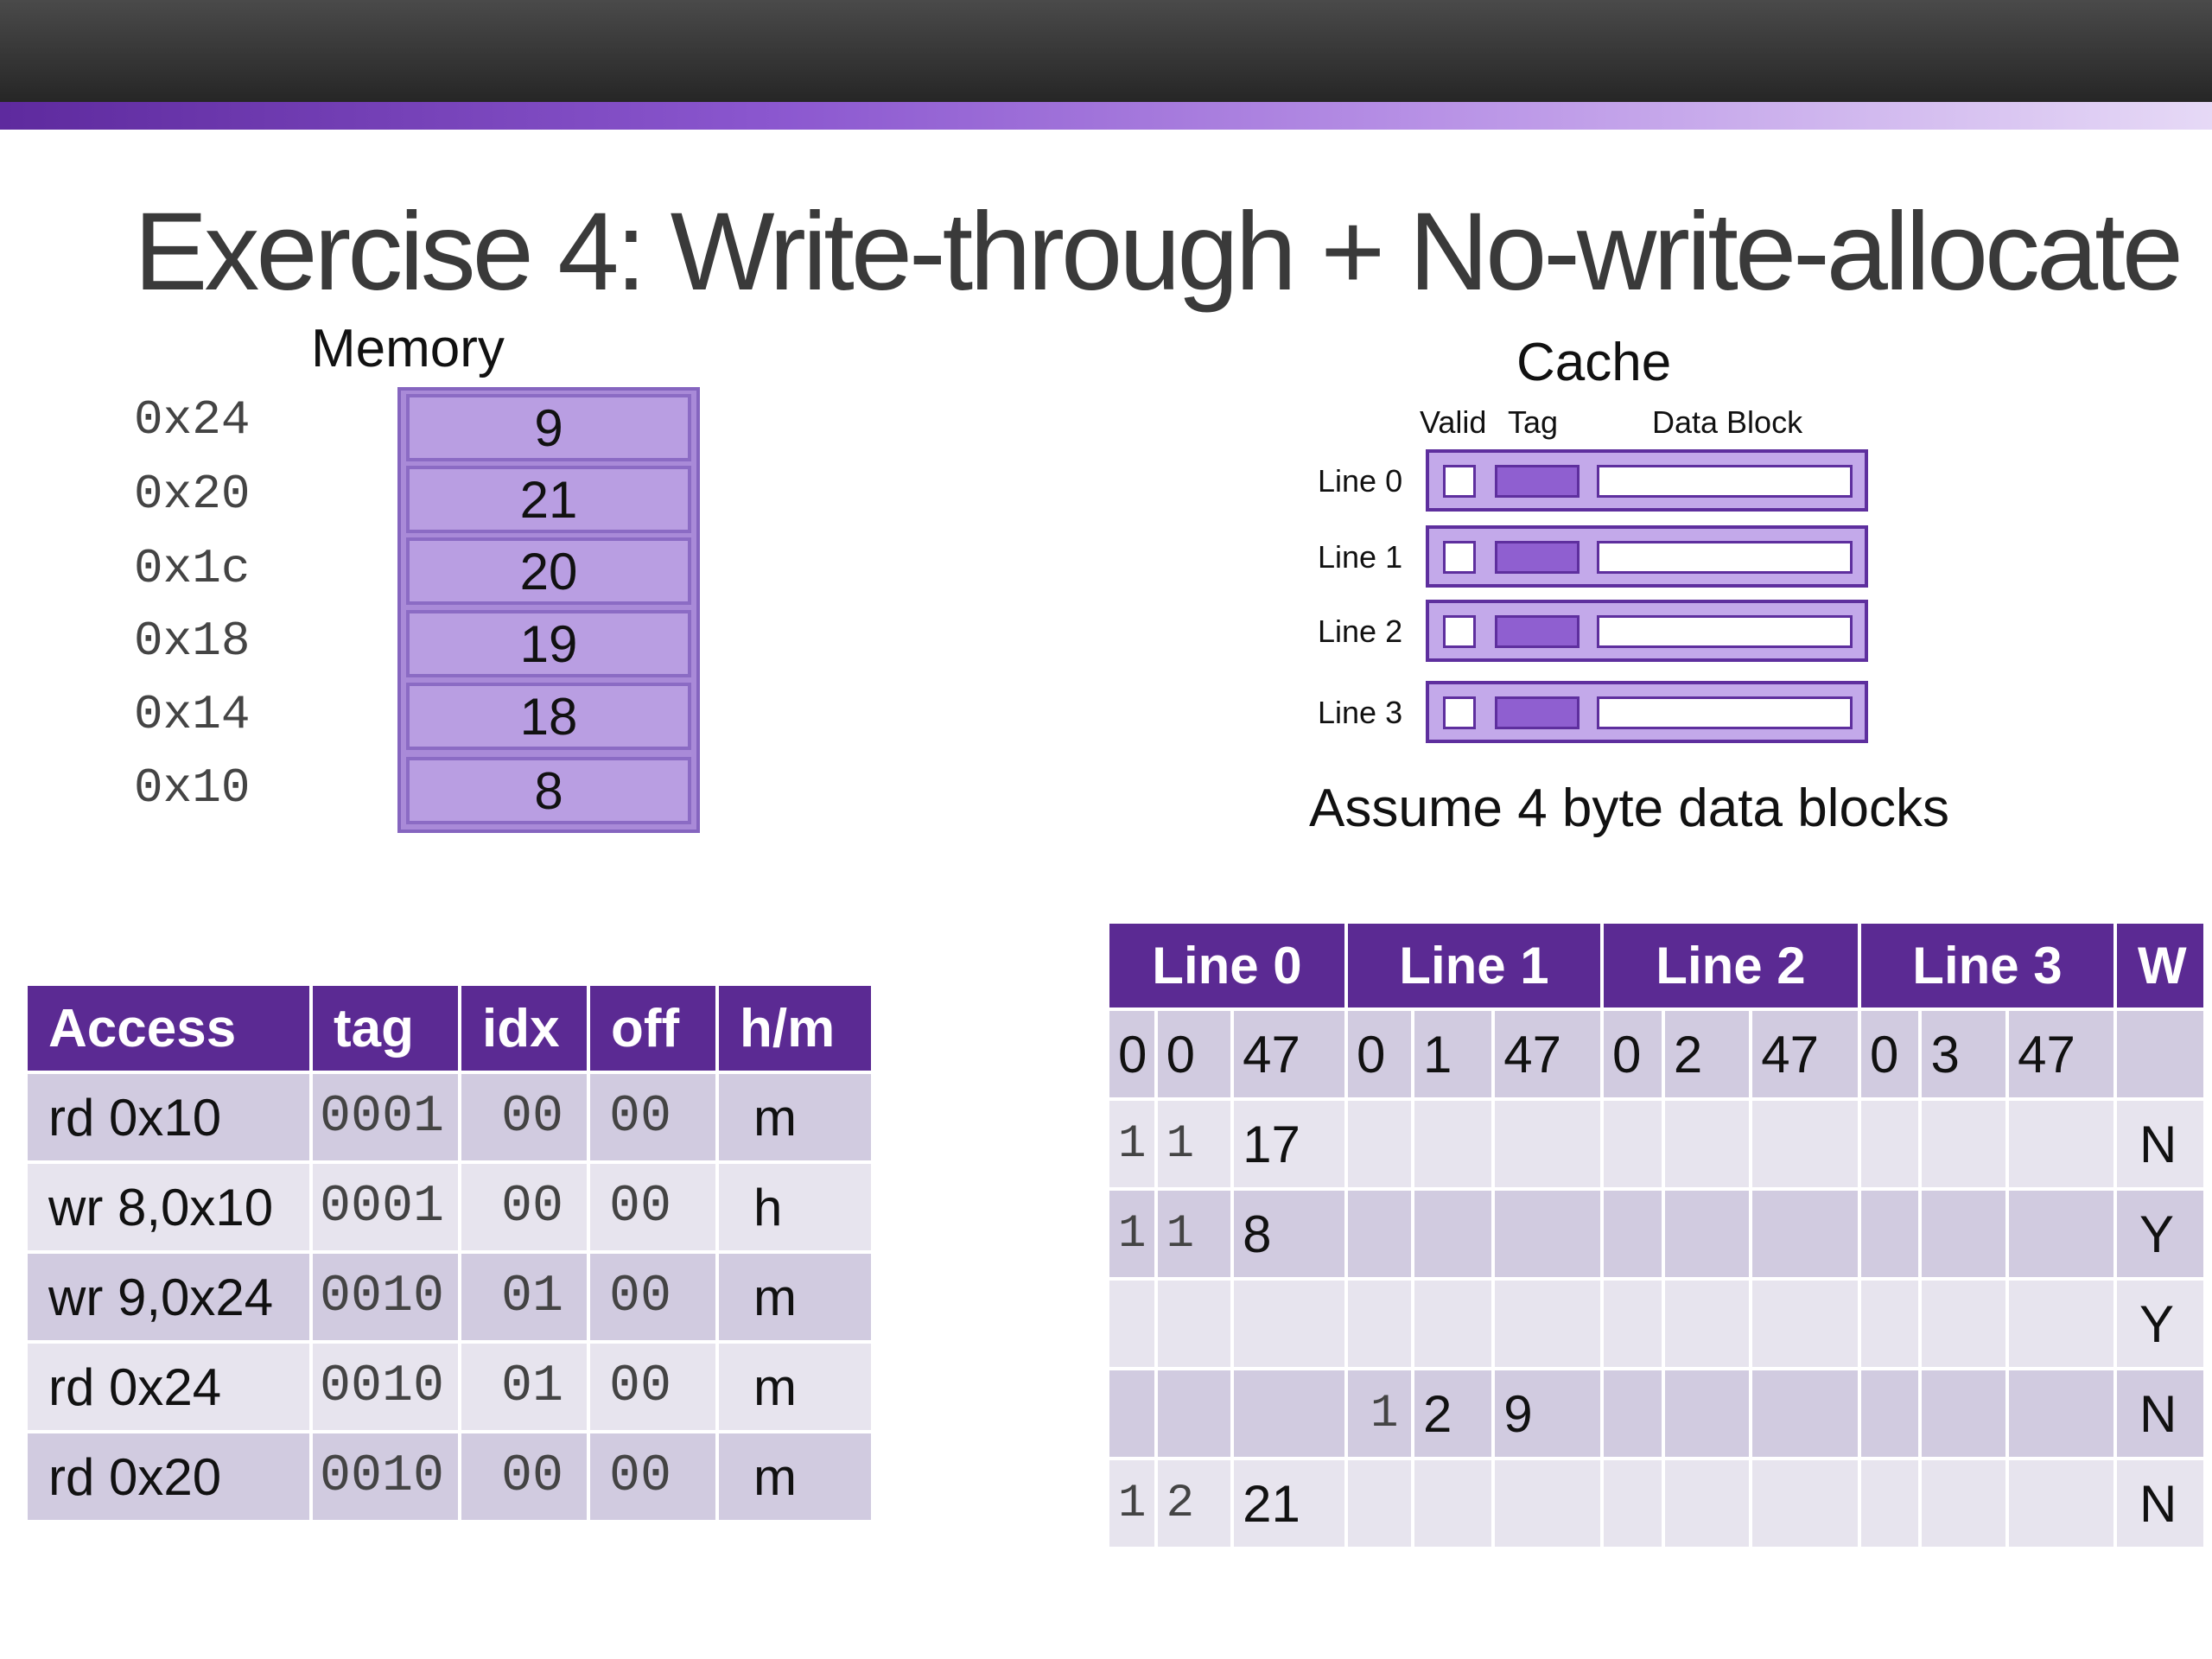 The height and width of the screenshot is (1659, 2212). What do you see at coordinates (1360, 481) in the screenshot?
I see `cache-line-label: Line 0` at bounding box center [1360, 481].